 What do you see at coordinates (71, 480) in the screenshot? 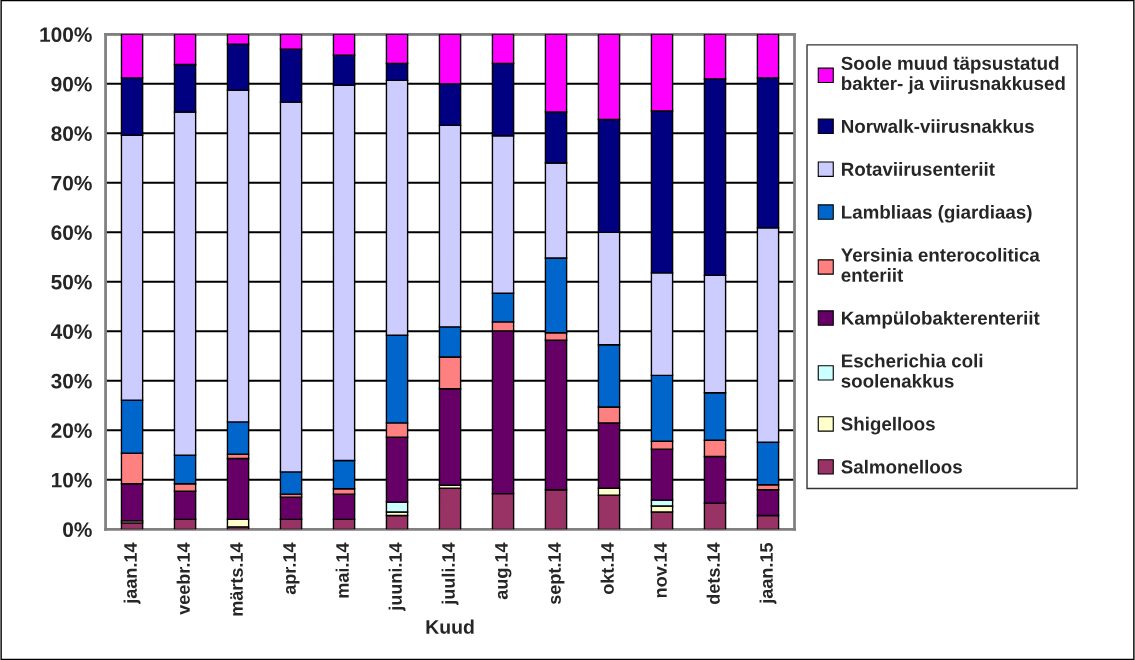
I see `y-tick-label: 10%` at bounding box center [71, 480].